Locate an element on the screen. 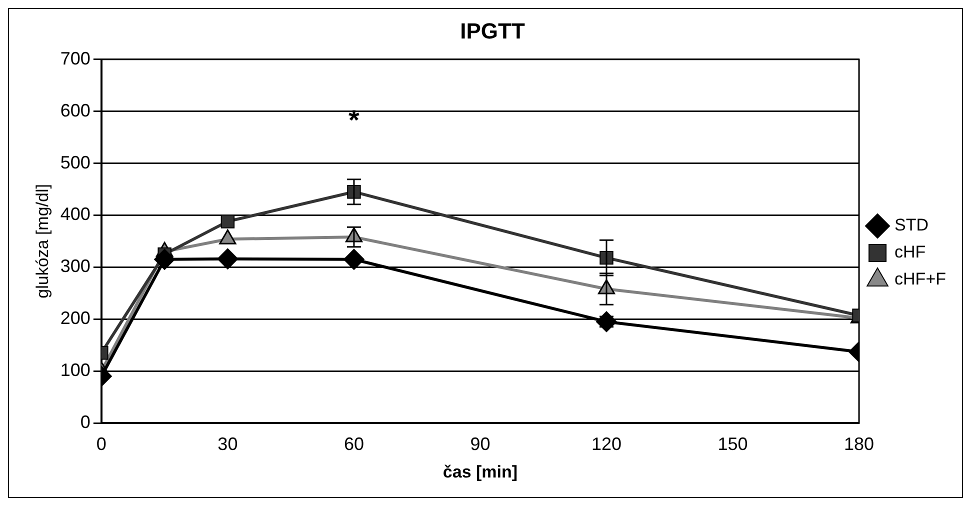 The image size is (971, 506). y-tick-label: 300 is located at coordinates (75, 266).